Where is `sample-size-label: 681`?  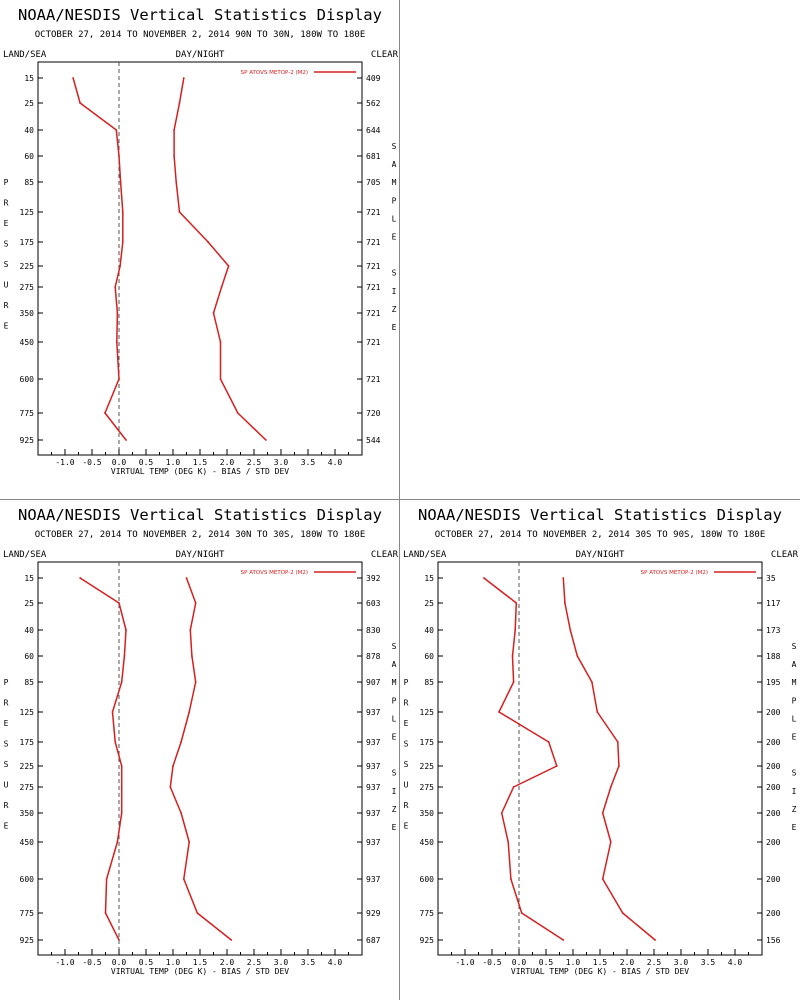 sample-size-label: 681 is located at coordinates (373, 156).